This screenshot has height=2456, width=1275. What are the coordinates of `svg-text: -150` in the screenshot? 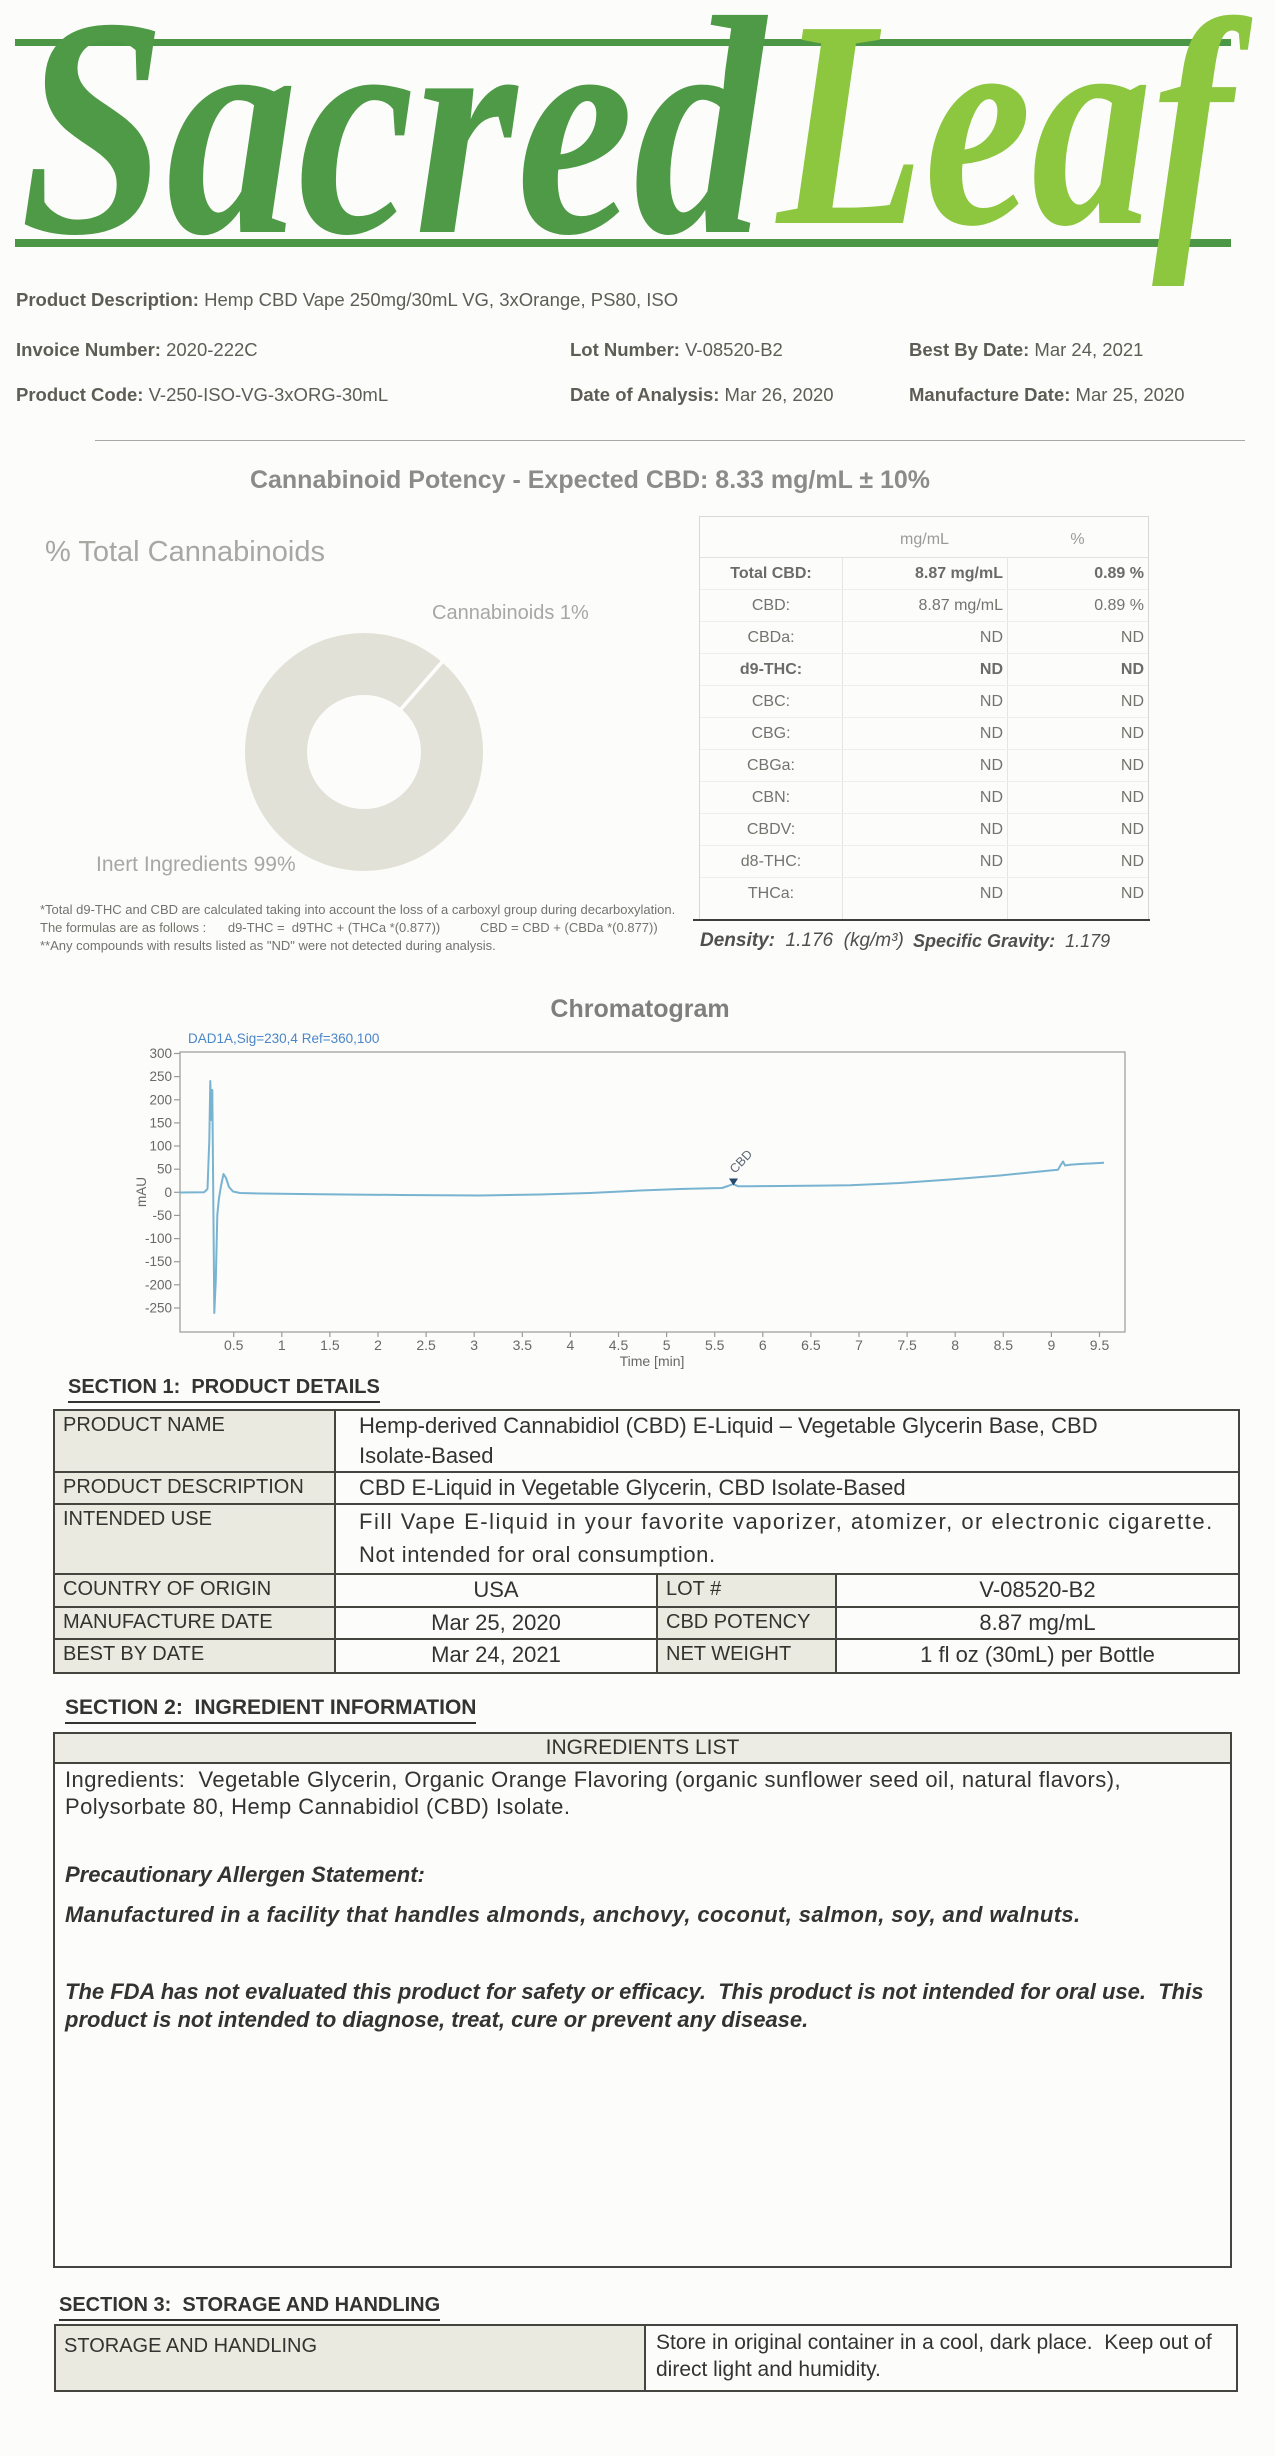 It's located at (158, 1261).